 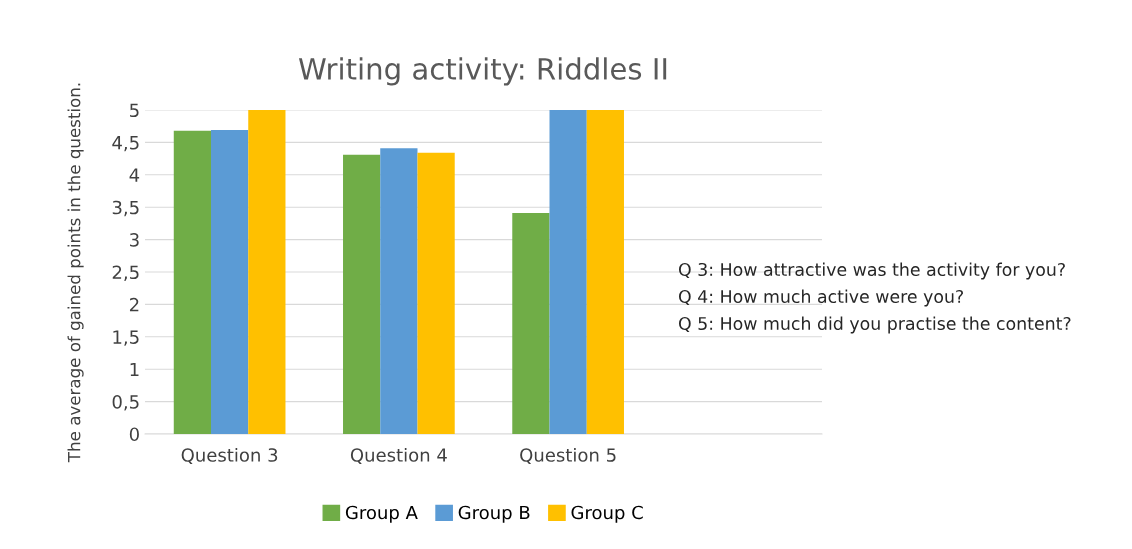 What do you see at coordinates (482, 71) in the screenshot?
I see `chart-title: Writing activity: Riddles II` at bounding box center [482, 71].